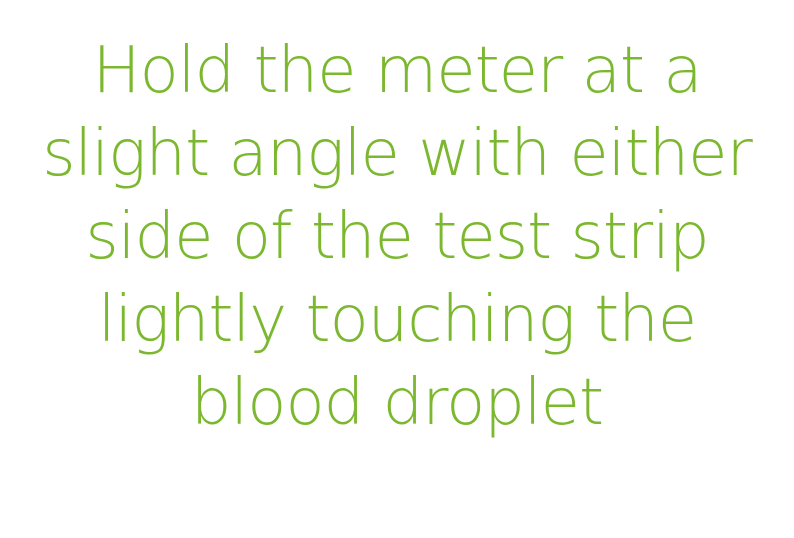  Describe the element at coordinates (397, 237) in the screenshot. I see `instruction-line-3: side of the test strip` at that location.